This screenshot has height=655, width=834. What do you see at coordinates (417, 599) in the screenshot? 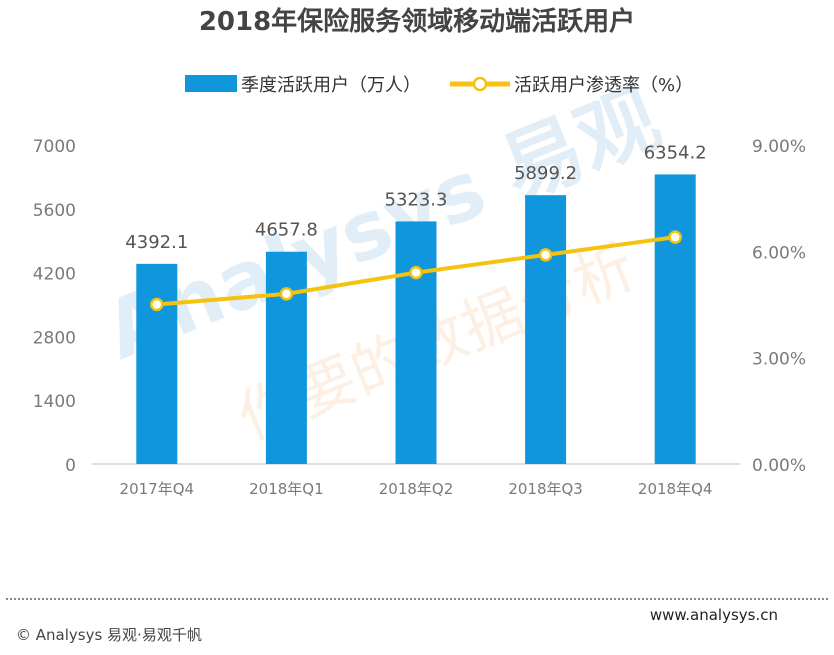
I see `footer-divider` at bounding box center [417, 599].